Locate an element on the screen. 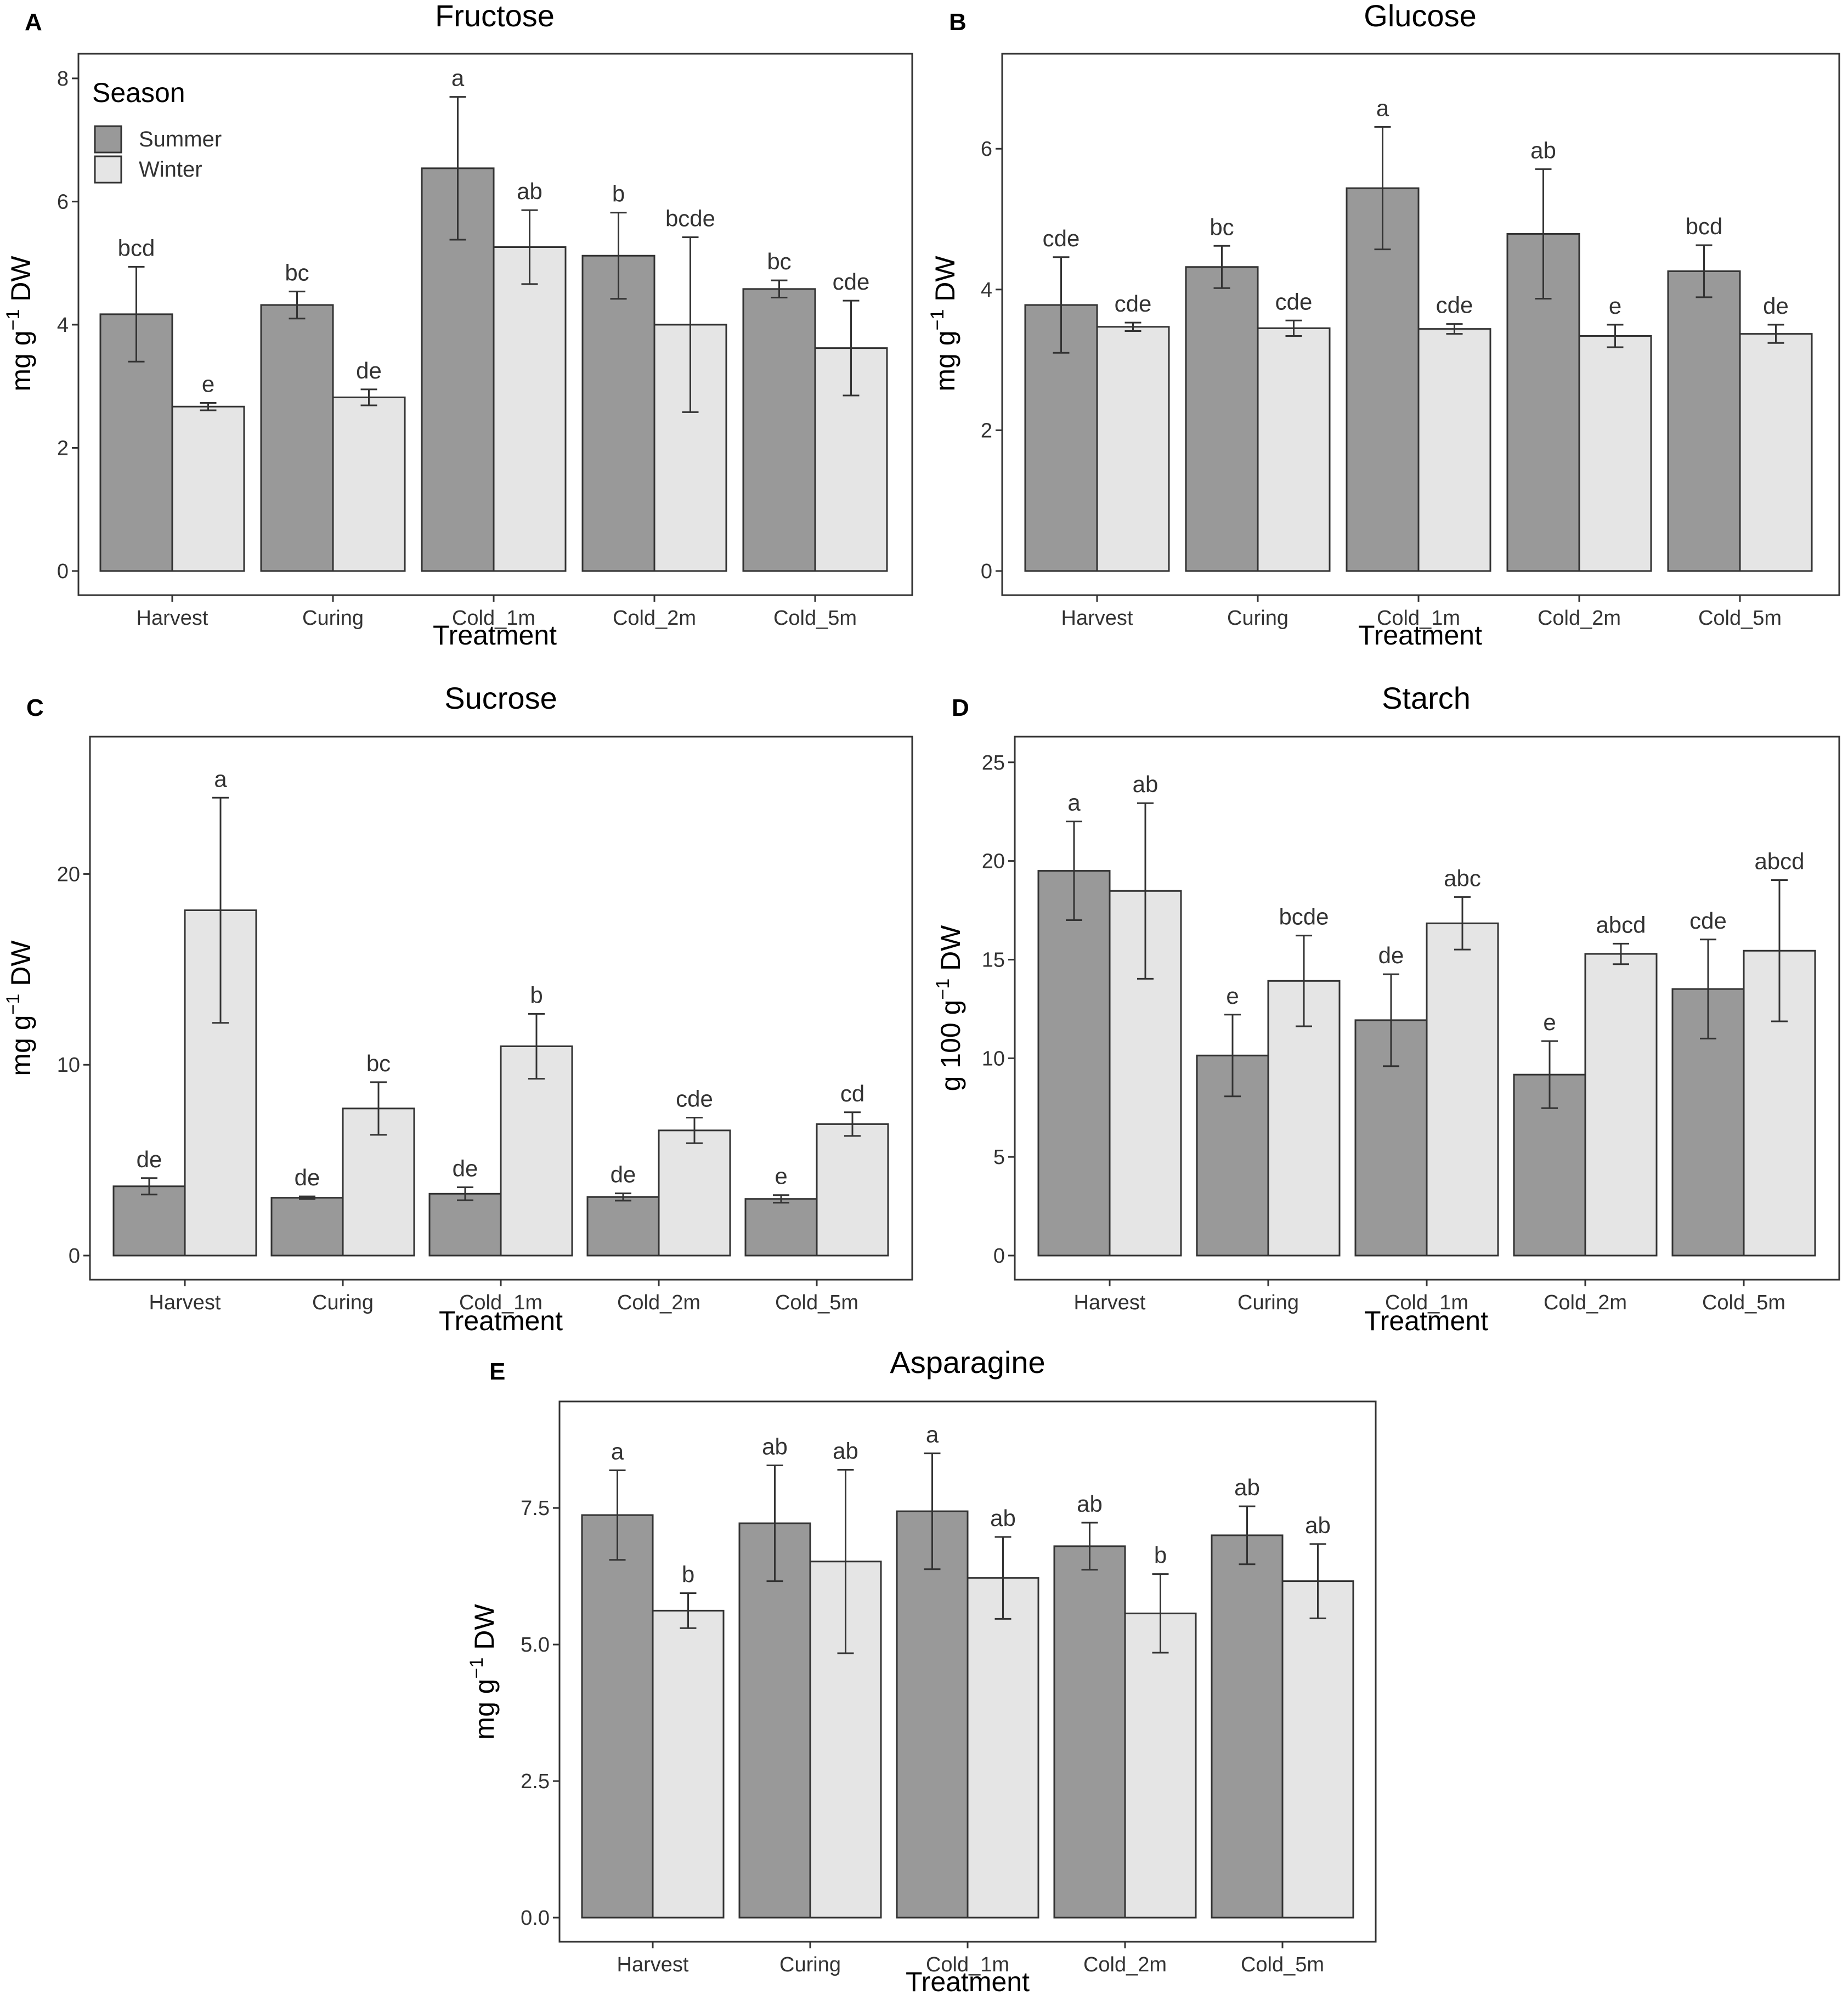 The width and height of the screenshot is (1848, 2001). legend-swatch-winter is located at coordinates (108, 170).